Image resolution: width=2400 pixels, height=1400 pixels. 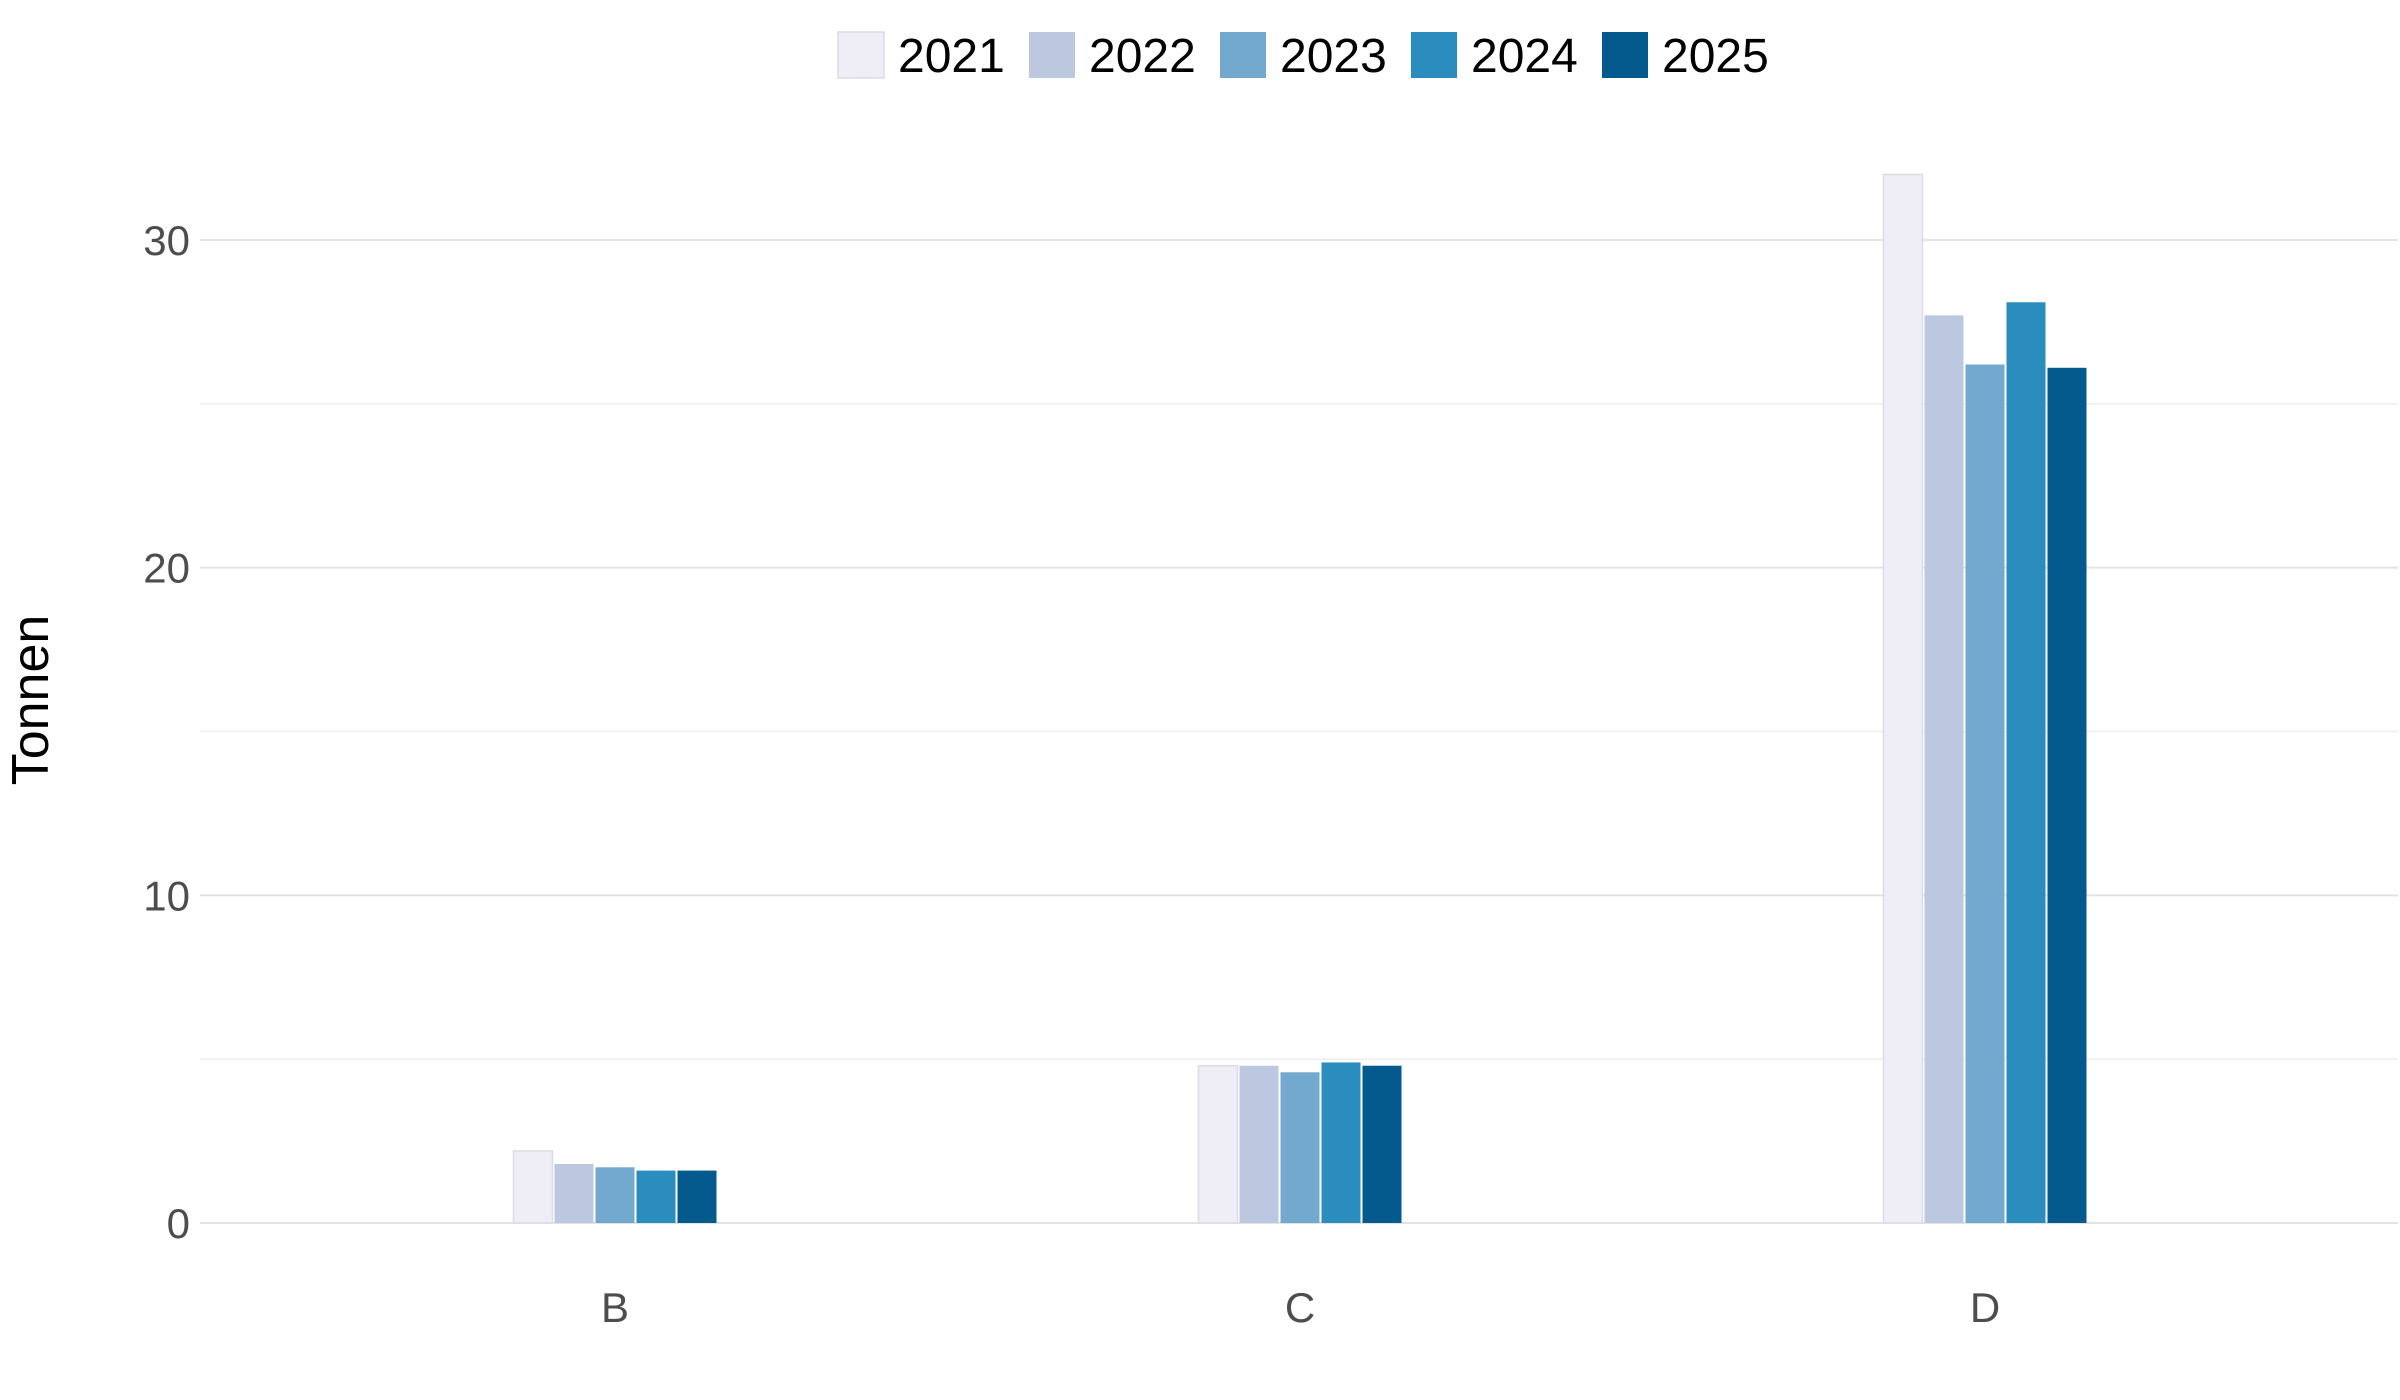 I want to click on x-tick-label: C, so click(x=1300, y=1307).